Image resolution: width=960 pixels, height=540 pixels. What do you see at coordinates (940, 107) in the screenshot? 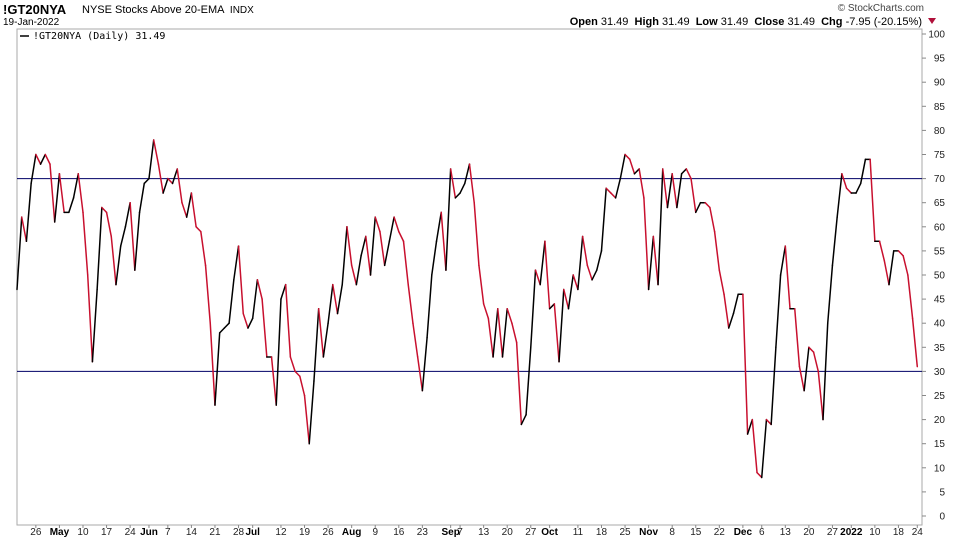
I see `y-tick-label: 85` at bounding box center [940, 107].